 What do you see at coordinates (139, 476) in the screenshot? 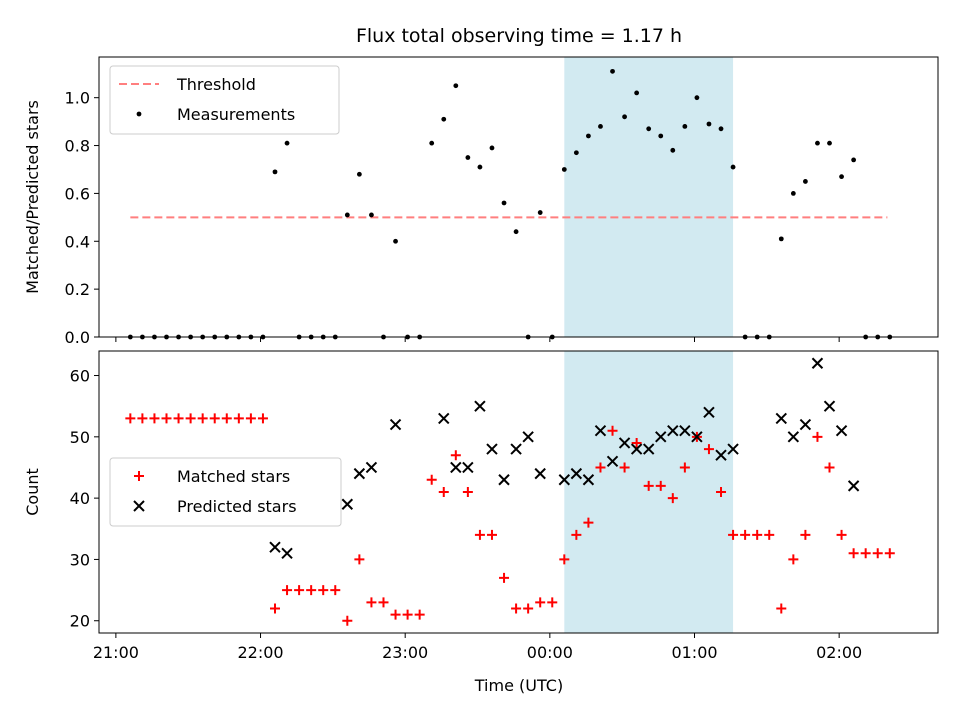
I see `legend-matched-swatch` at bounding box center [139, 476].